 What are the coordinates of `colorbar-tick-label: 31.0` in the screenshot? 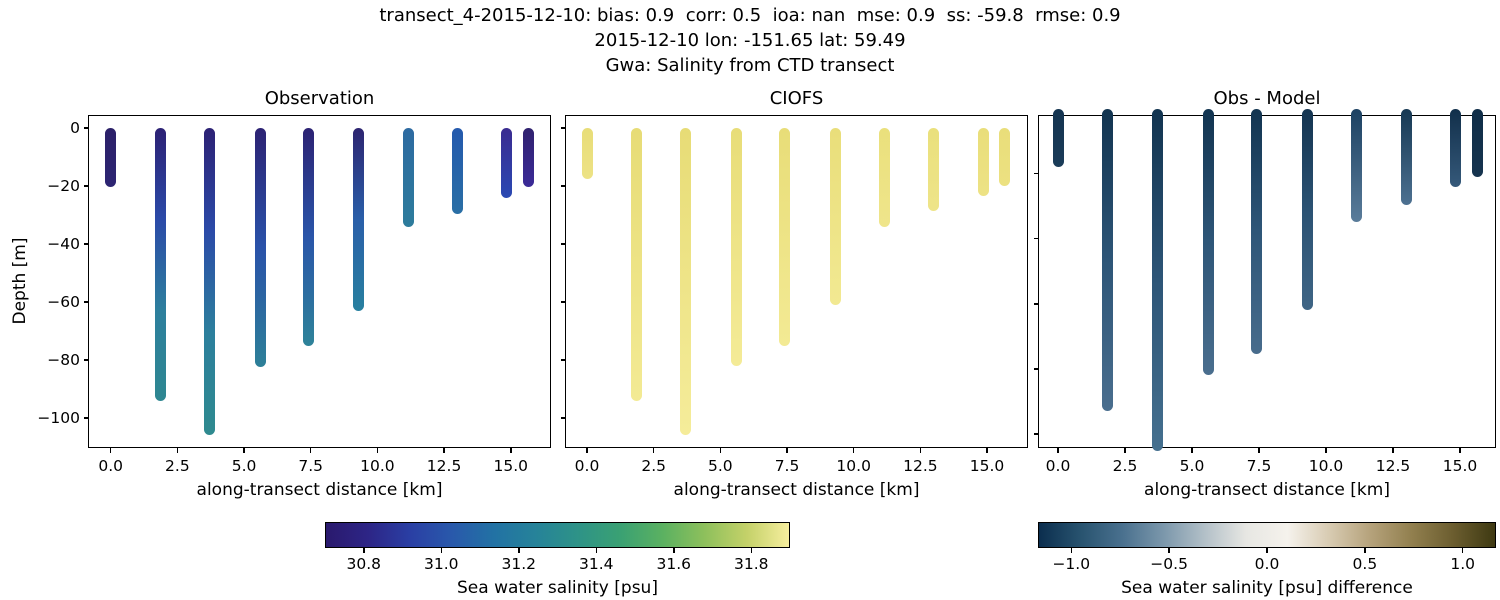 It's located at (441, 564).